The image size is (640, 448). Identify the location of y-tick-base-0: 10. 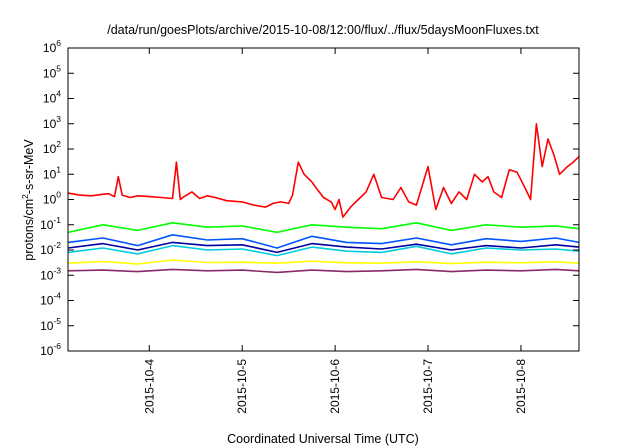
(50, 48).